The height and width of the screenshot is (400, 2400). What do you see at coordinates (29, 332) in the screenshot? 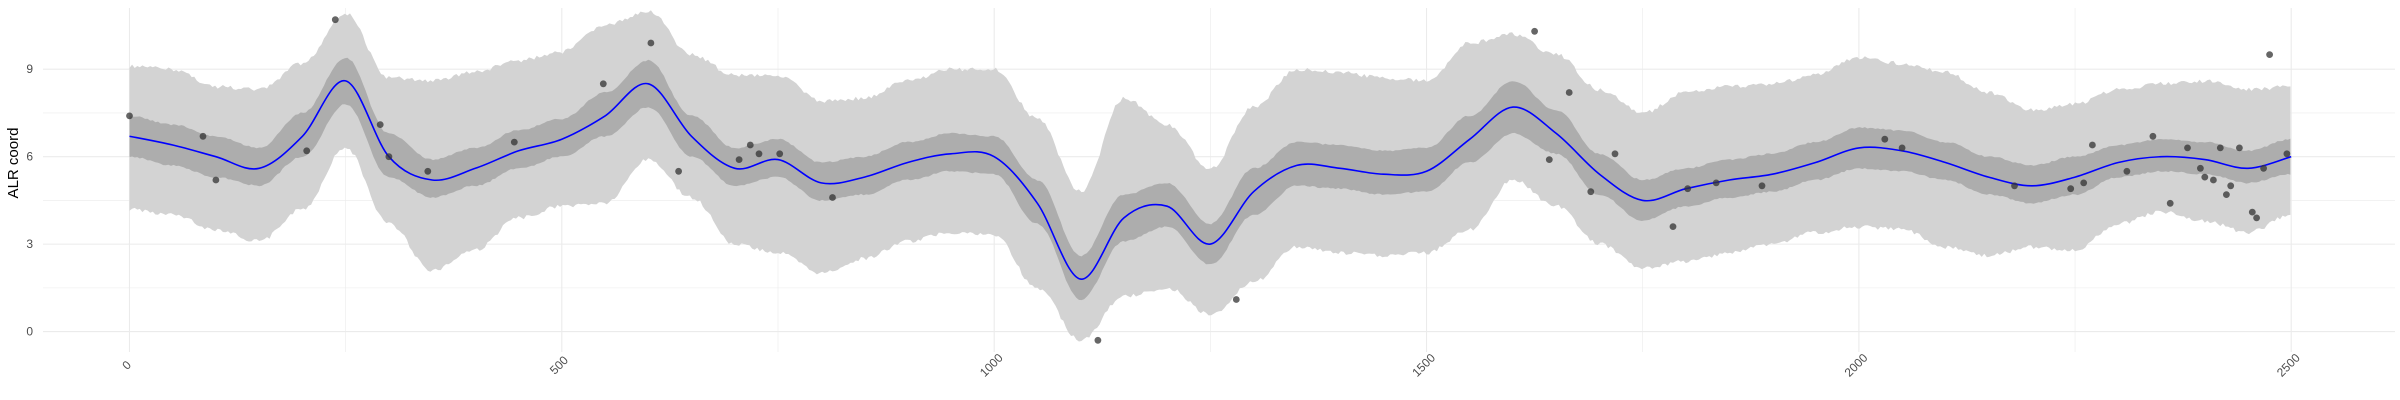
I see `y-tick-label: 0` at bounding box center [29, 332].